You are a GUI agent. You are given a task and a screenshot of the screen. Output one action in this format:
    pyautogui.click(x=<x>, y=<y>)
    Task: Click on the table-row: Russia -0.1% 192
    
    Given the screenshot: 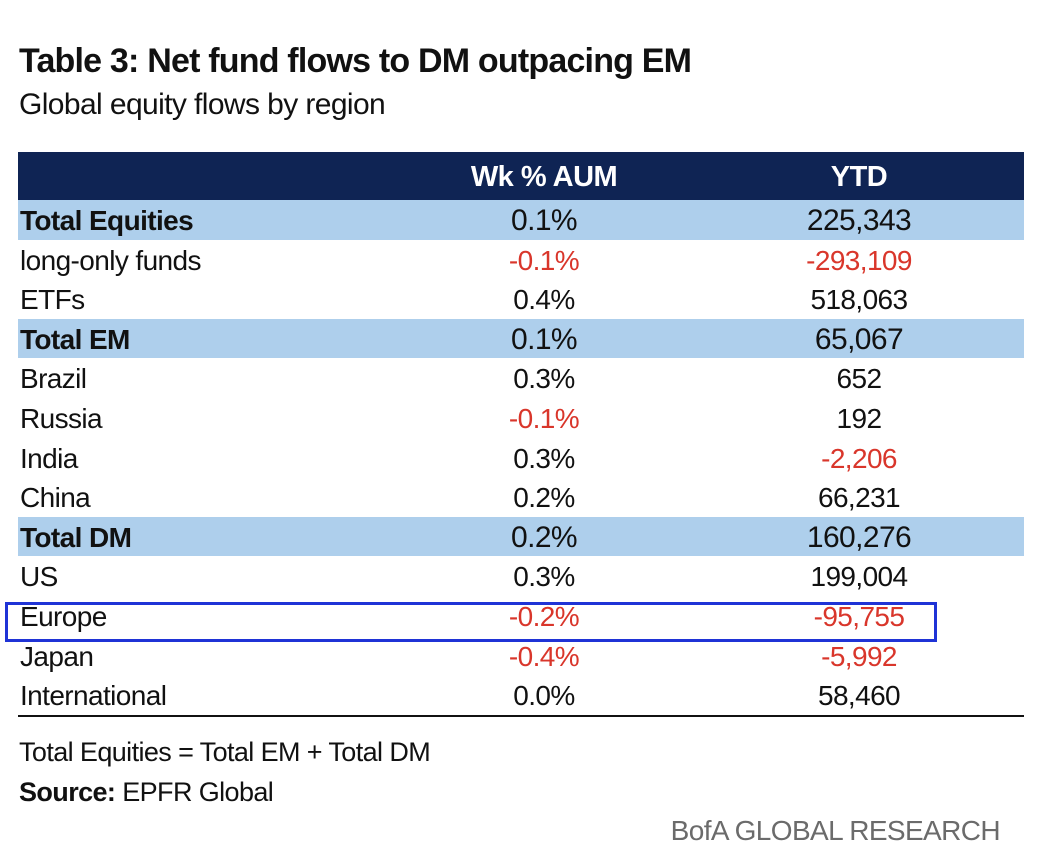 What is the action you would take?
    pyautogui.click(x=521, y=418)
    